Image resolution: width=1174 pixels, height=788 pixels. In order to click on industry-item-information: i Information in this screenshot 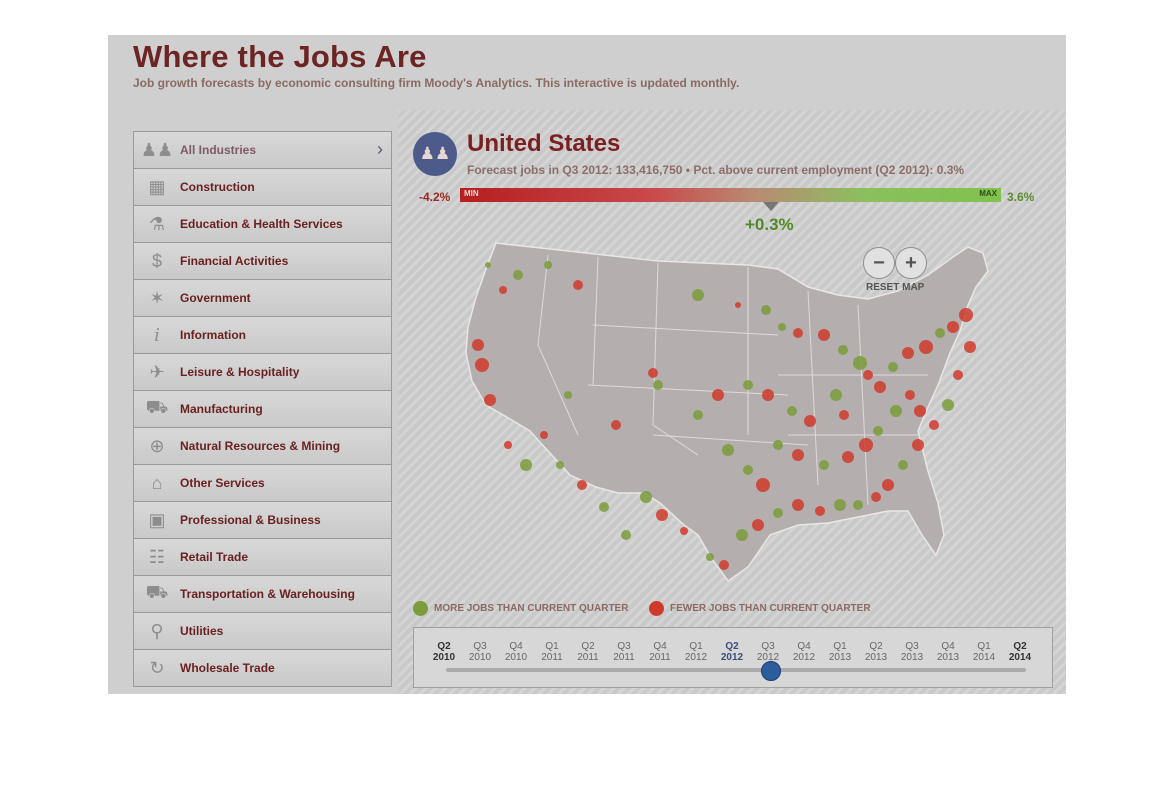, I will do `click(262, 335)`.